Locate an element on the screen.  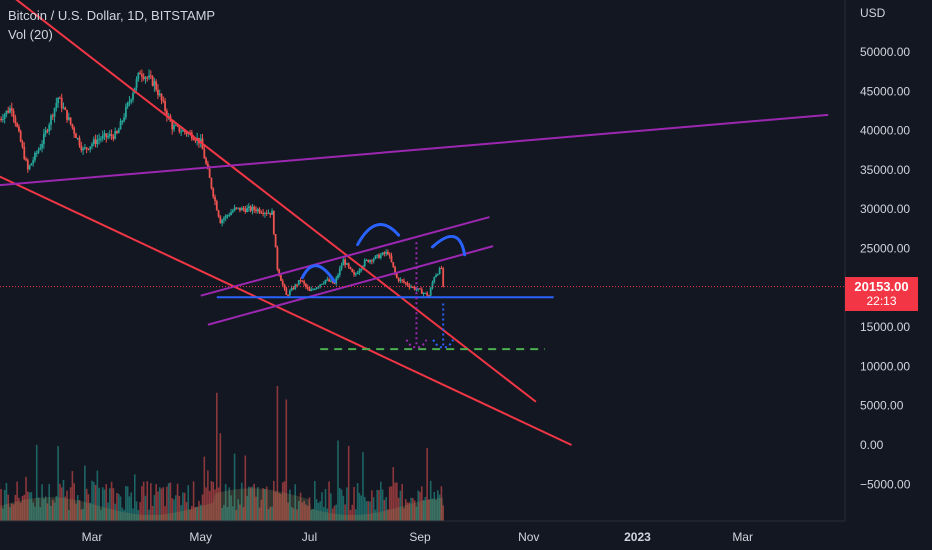
symbol-title: Bitcoin / U.S. Dollar, 1D, BITSTAMP is located at coordinates (112, 15).